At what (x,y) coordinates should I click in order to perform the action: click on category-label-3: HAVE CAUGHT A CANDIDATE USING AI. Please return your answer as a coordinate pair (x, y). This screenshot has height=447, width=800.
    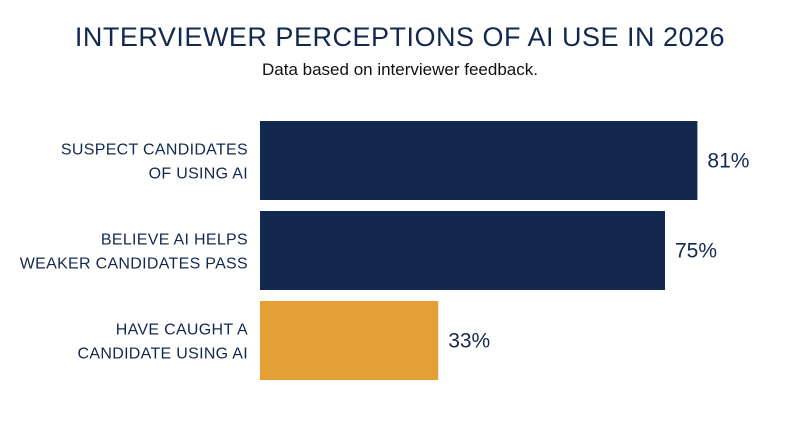
    Looking at the image, I should click on (163, 342).